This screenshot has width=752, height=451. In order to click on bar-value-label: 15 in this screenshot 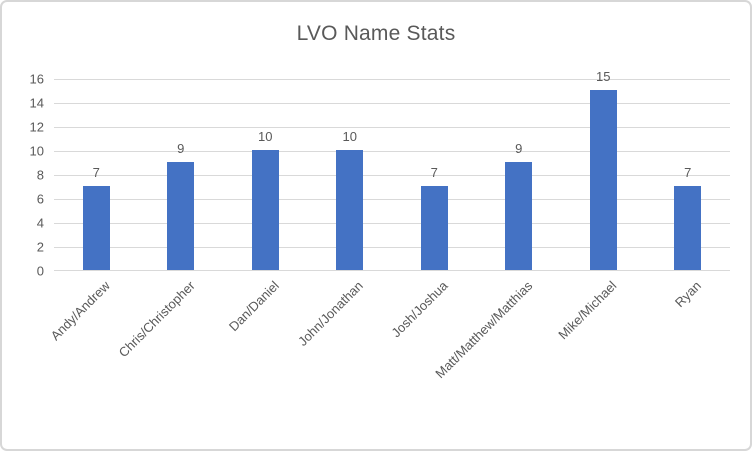, I will do `click(603, 76)`.